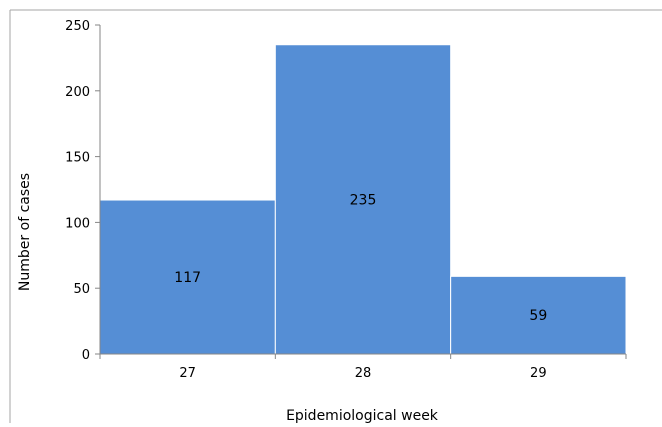 Image resolution: width=662 pixels, height=427 pixels. What do you see at coordinates (77, 223) in the screenshot?
I see `y-tick-label-100: 100` at bounding box center [77, 223].